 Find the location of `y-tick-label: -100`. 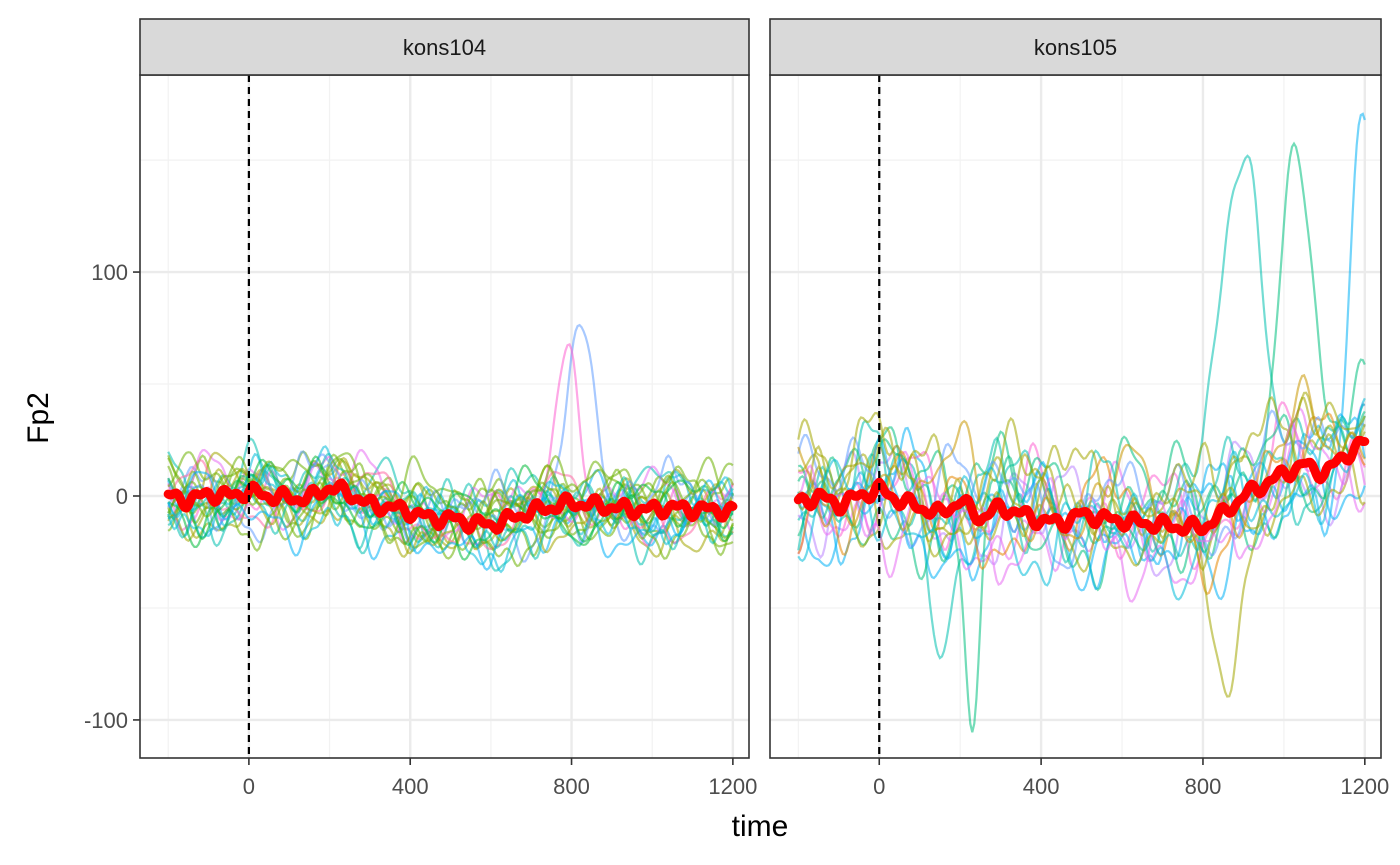

y-tick-label: -100 is located at coordinates (106, 720).